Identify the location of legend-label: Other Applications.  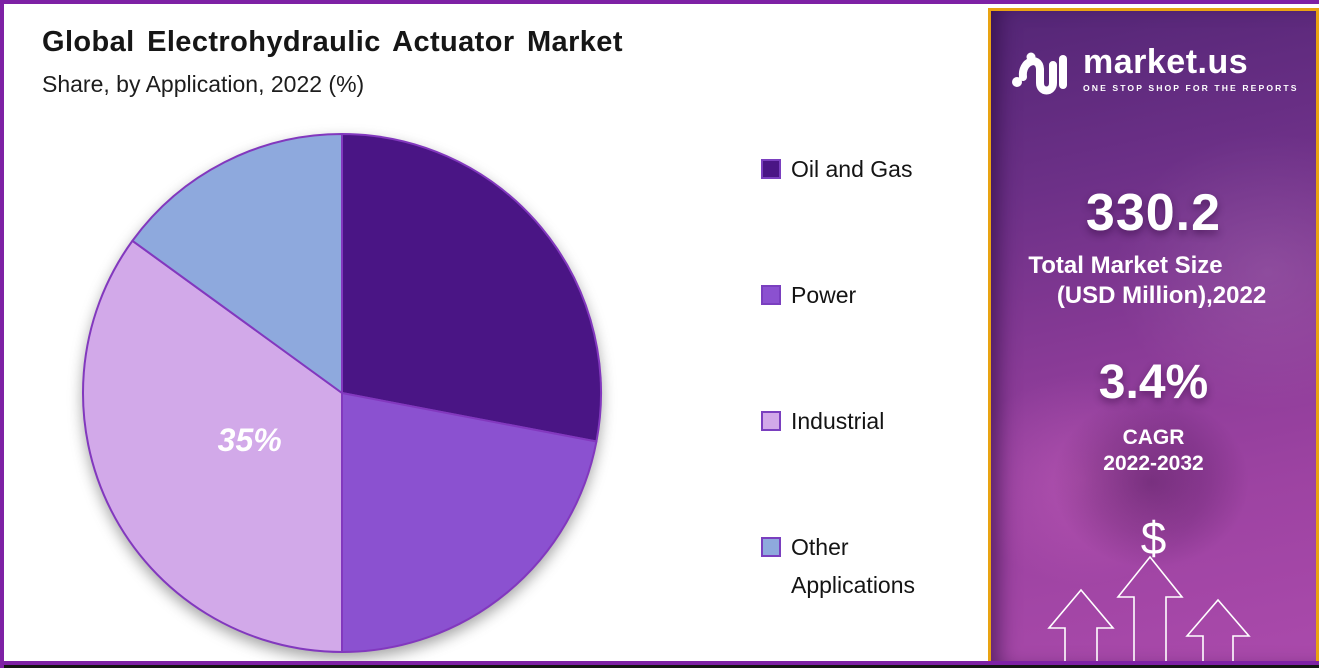
(853, 566).